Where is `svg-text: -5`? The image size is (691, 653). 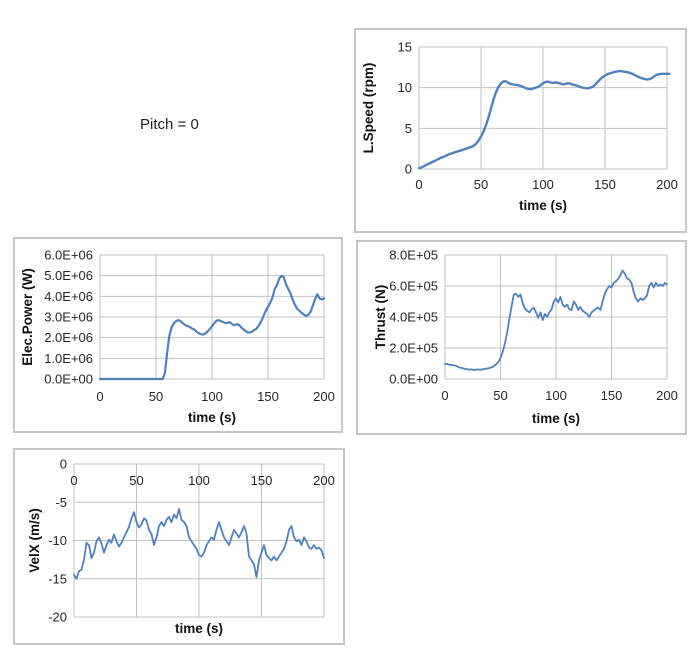 svg-text: -5 is located at coordinates (61, 502).